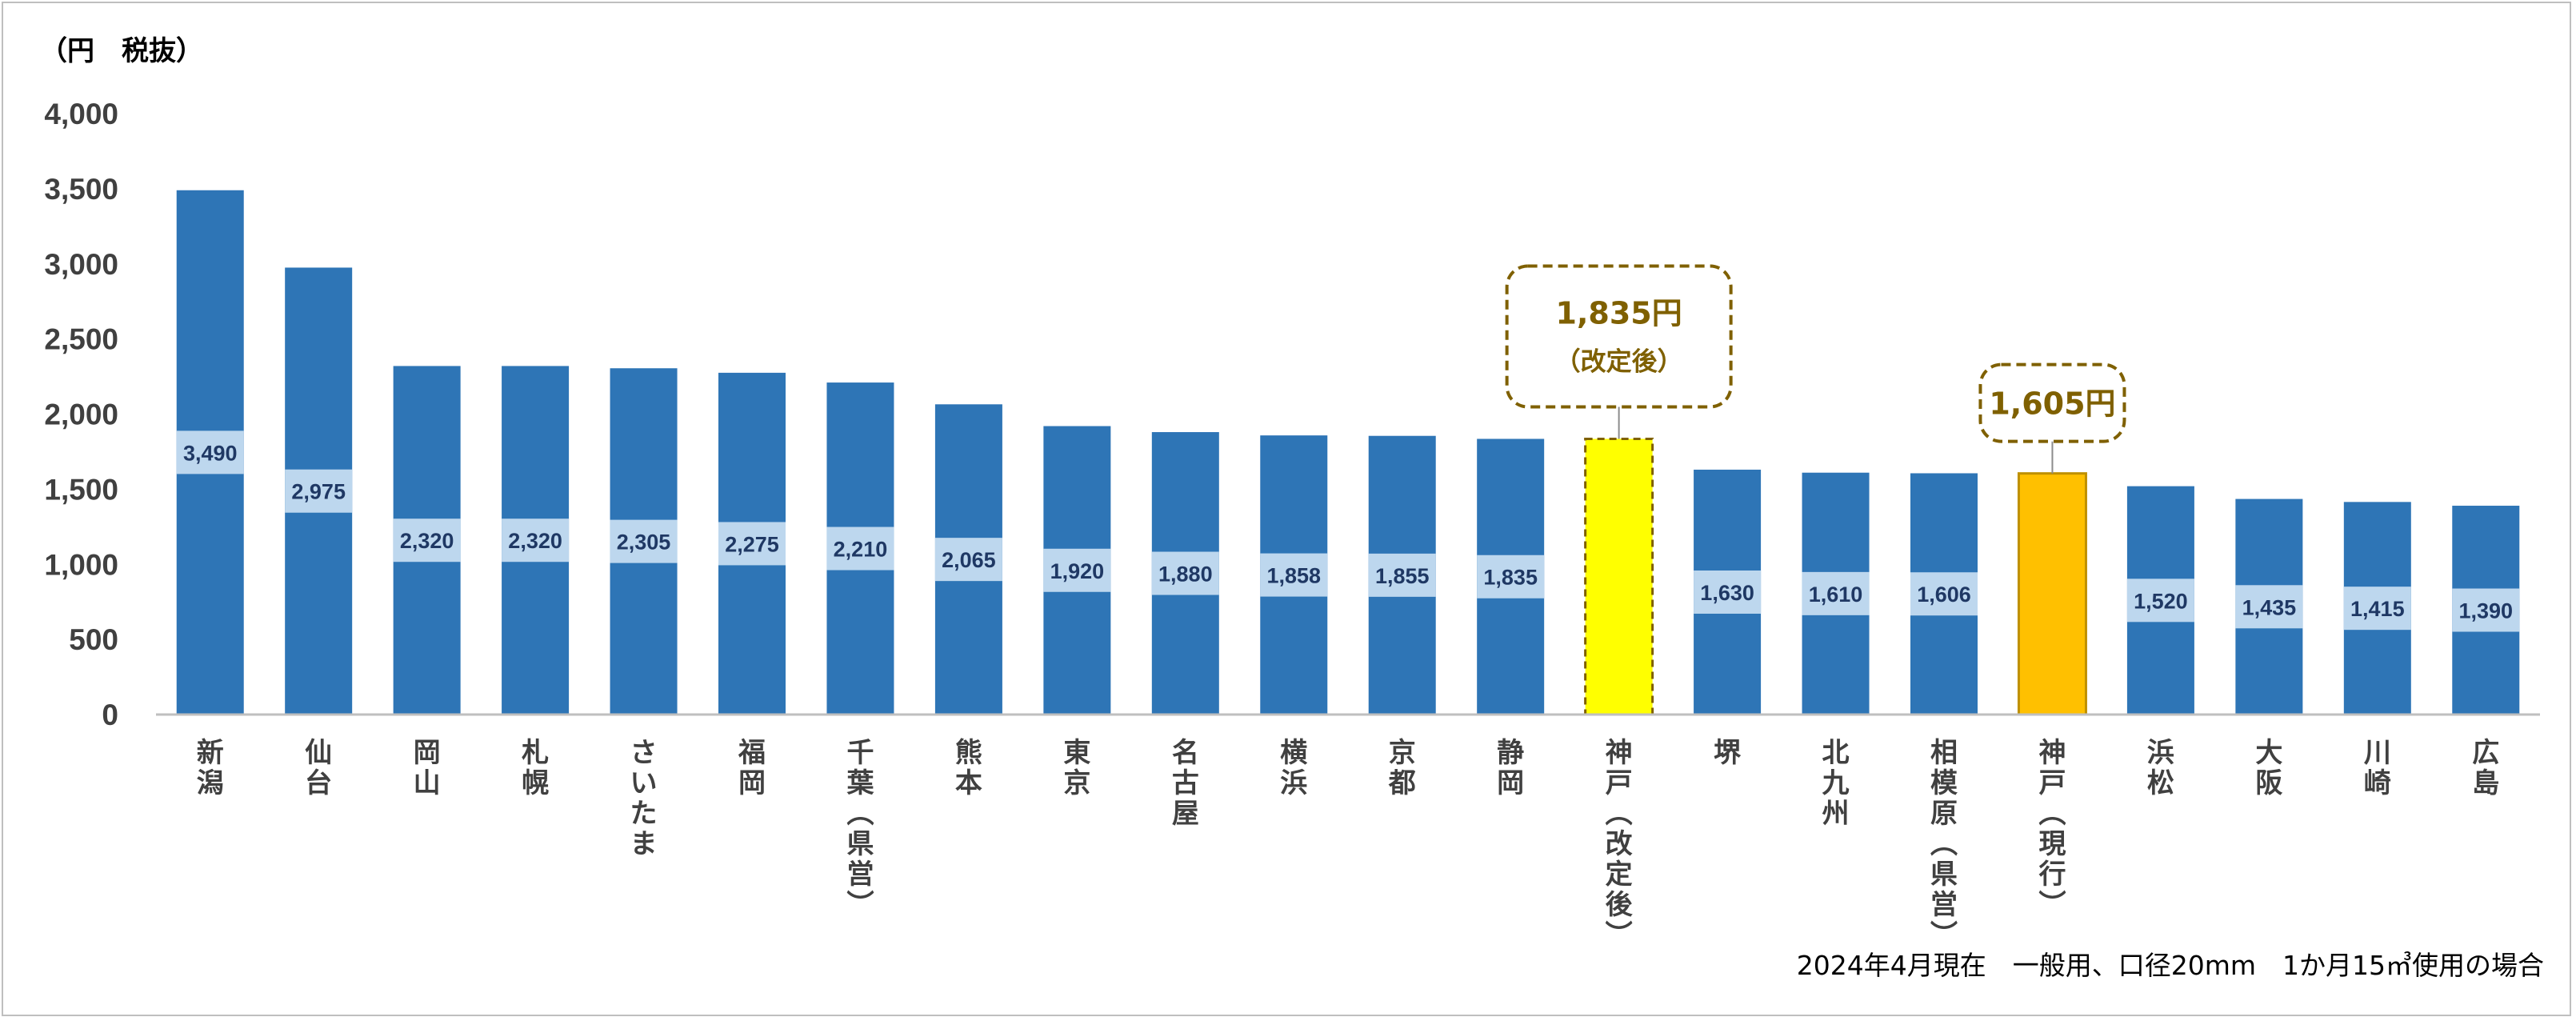  I want to click on y-tick-label: 3,500, so click(81, 190).